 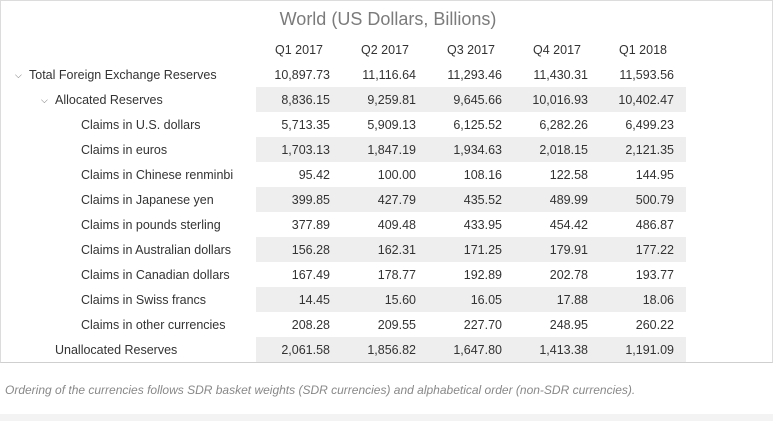 I want to click on table-cell: 193.77, so click(x=654, y=274).